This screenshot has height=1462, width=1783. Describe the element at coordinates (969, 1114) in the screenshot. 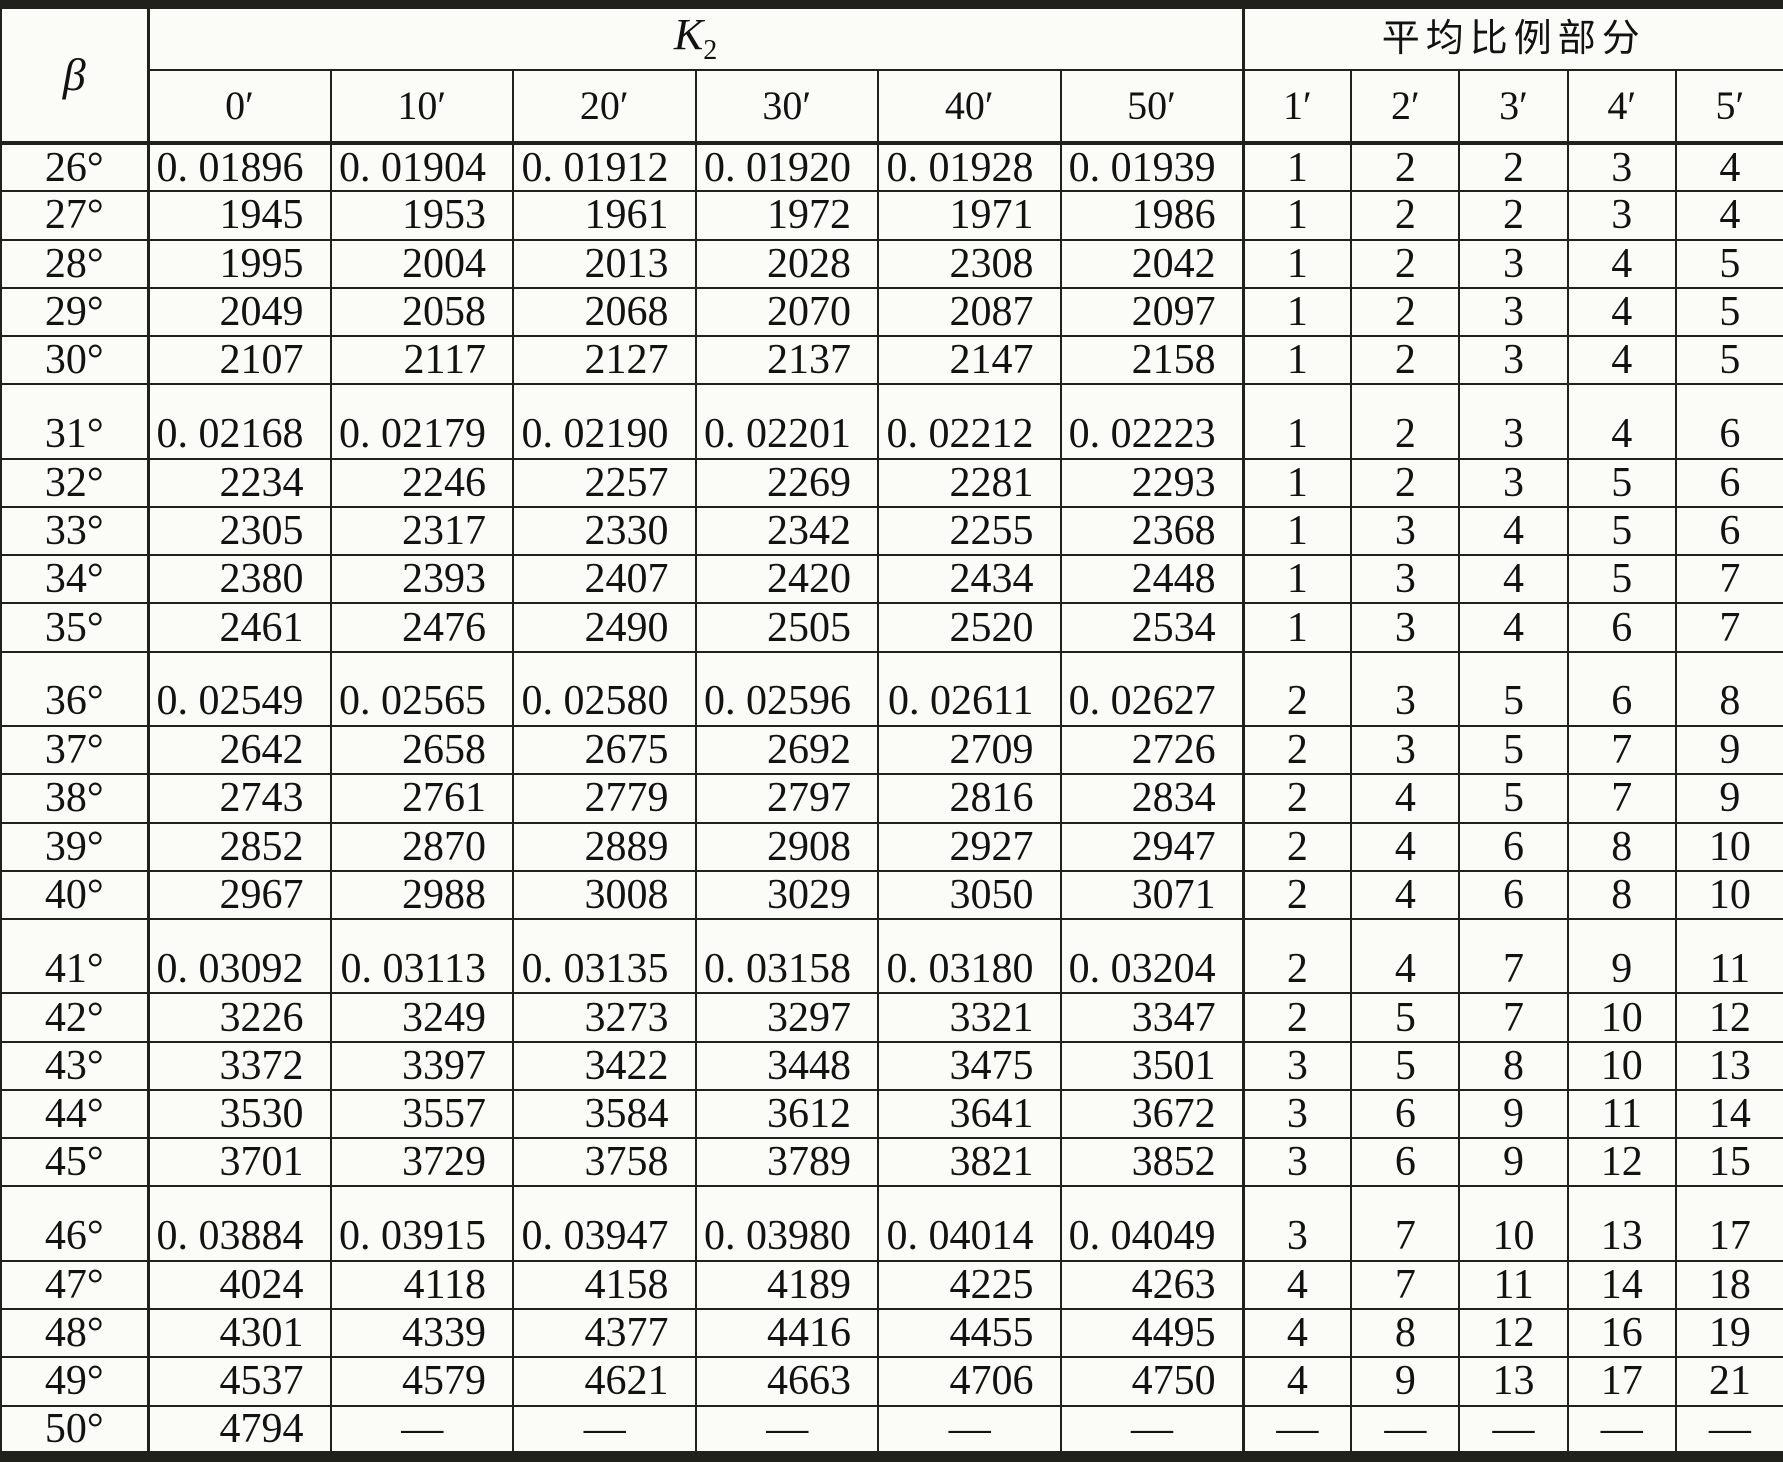

I see `k2-value-cell: 3641` at that location.